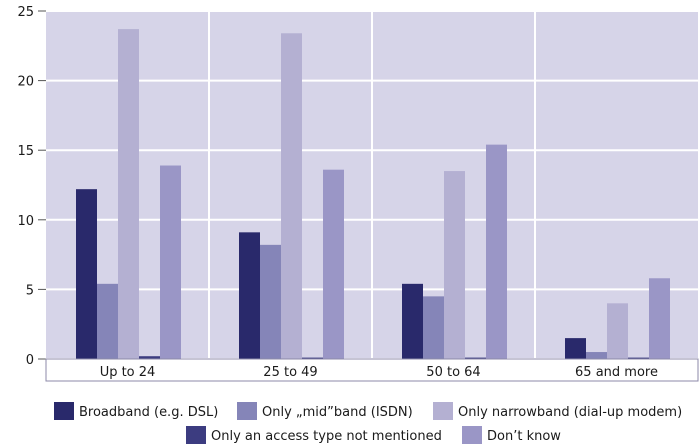 This screenshot has height=446, width=700. I want to click on bar-s3-c1, so click(312, 358).